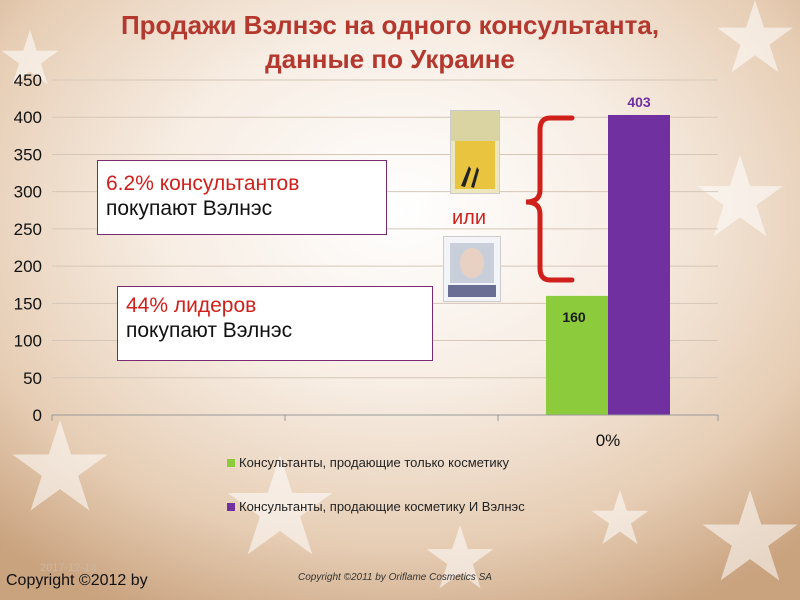 The width and height of the screenshot is (800, 600). Describe the element at coordinates (608, 440) in the screenshot. I see `x-tick-label: 0%` at that location.